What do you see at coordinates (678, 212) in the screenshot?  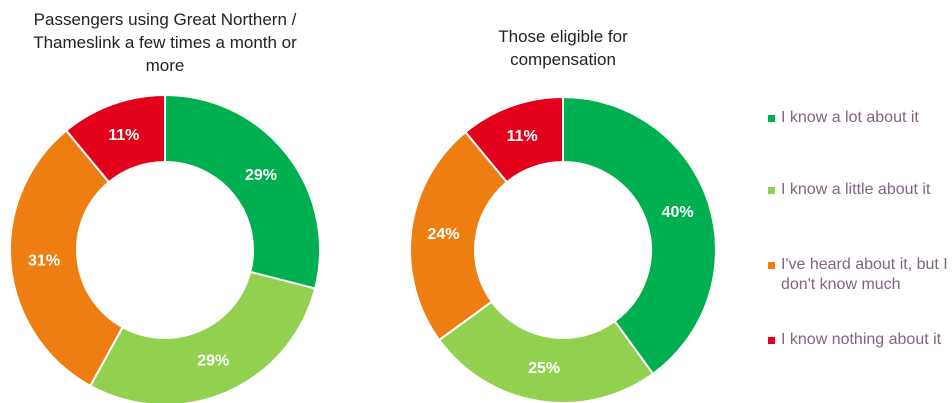 I see `data-label: 40%` at bounding box center [678, 212].